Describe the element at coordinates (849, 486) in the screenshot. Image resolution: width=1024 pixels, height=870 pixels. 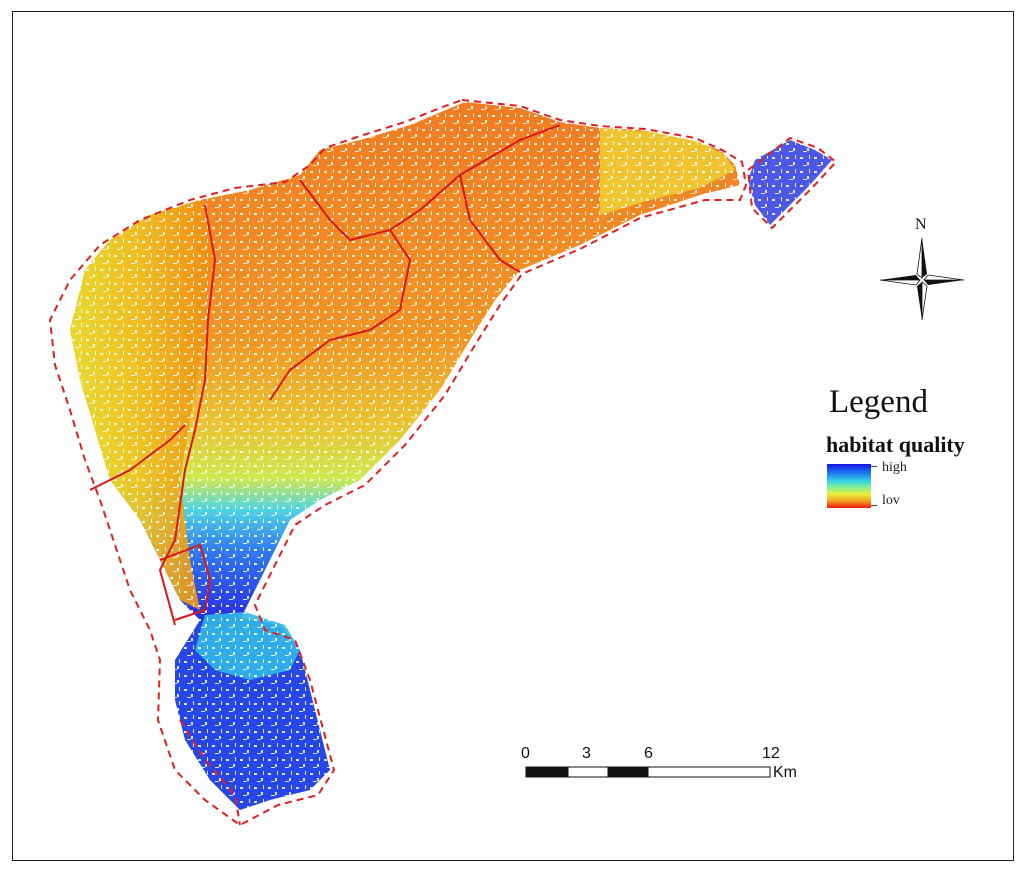
I see `legend-color-ramp` at that location.